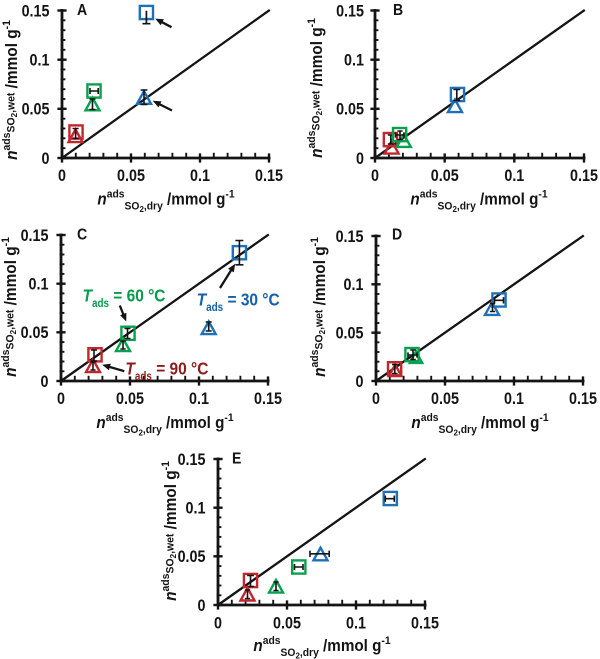 Image resolution: width=600 pixels, height=659 pixels. Describe the element at coordinates (397, 235) in the screenshot. I see `svg-text: D` at that location.